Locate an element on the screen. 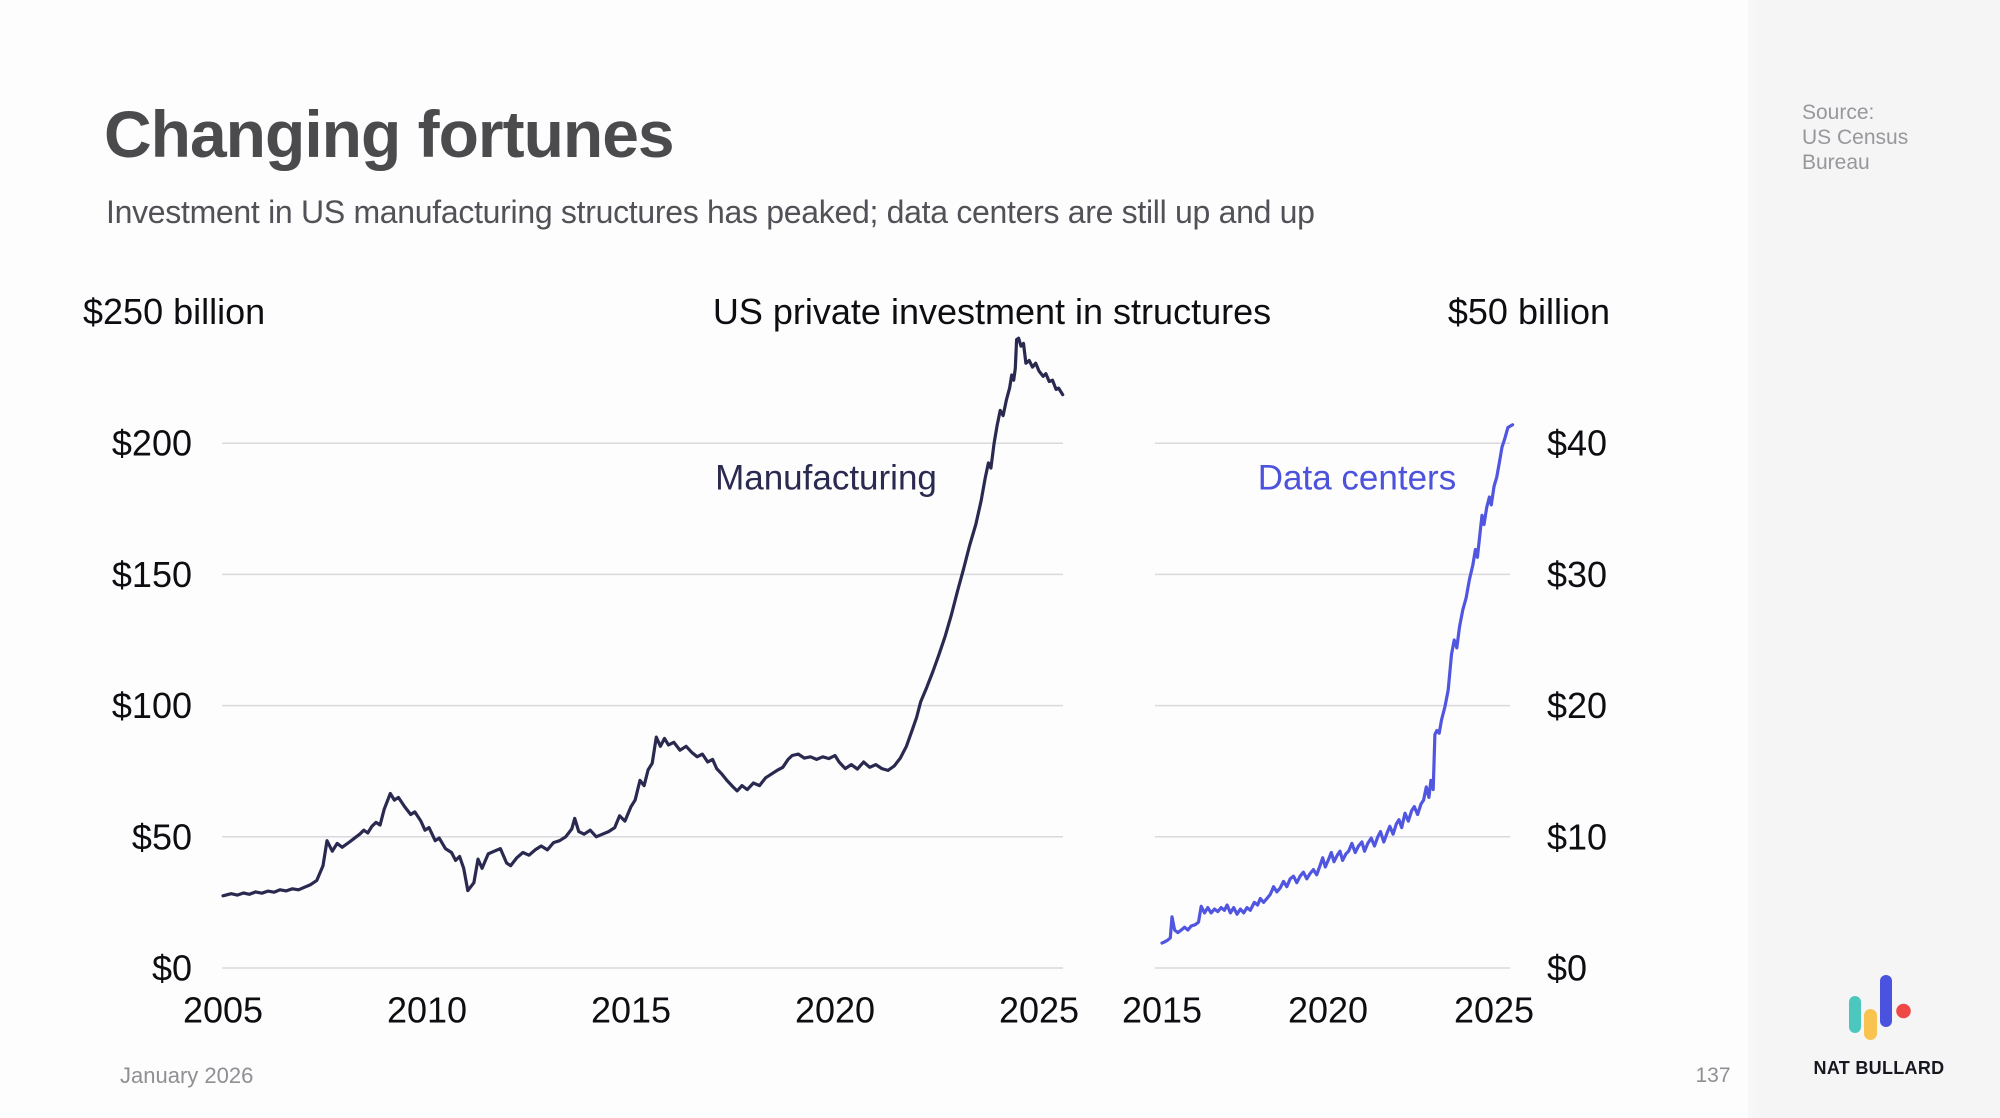  x-tick-label: 2010 is located at coordinates (427, 1010).